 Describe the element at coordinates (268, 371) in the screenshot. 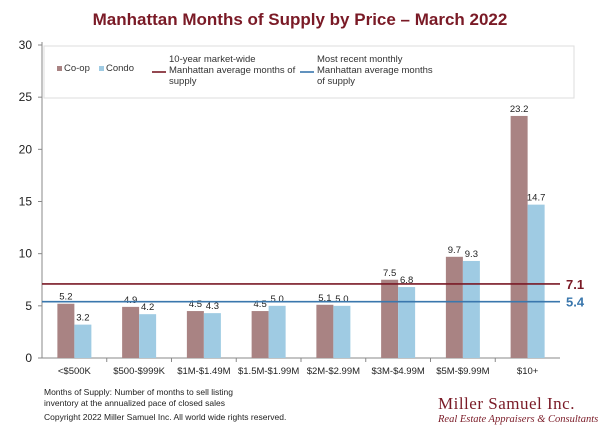

I see `x-tick-label: $1.5M-$1.99M` at that location.